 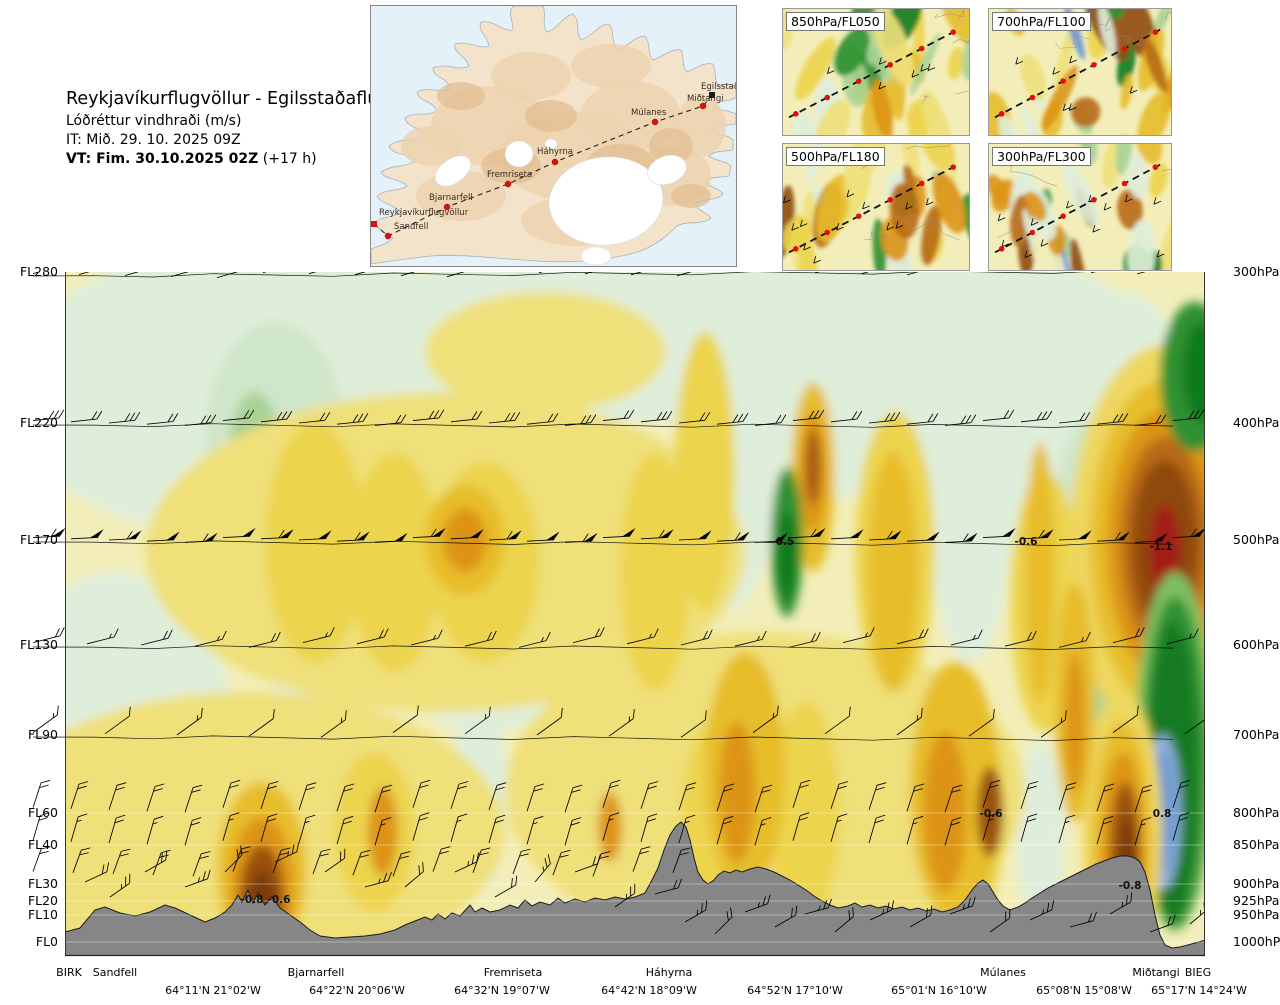 What do you see at coordinates (795, 990) in the screenshot?
I see `coordinate-label: 64°52'N 17°10'W` at bounding box center [795, 990].